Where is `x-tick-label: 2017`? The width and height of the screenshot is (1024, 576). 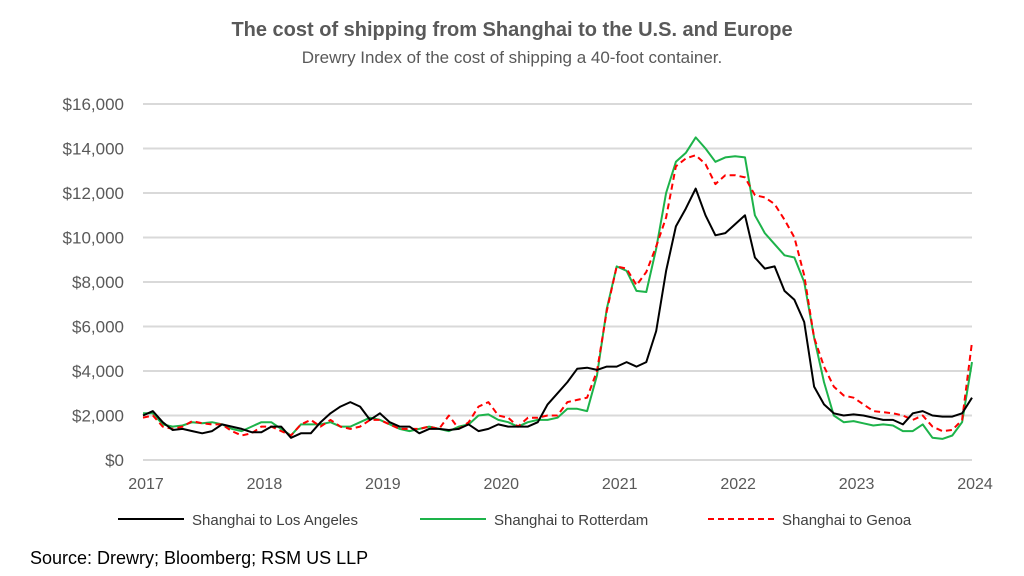
x-tick-label: 2017 is located at coordinates (146, 484).